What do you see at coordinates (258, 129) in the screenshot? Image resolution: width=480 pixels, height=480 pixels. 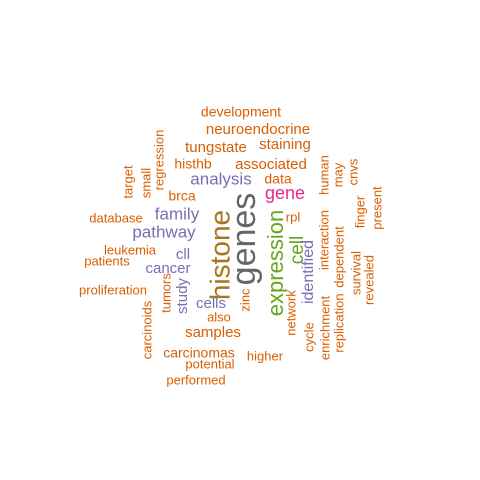 I see `word-neuroendocrine: neuroendocrine` at bounding box center [258, 129].